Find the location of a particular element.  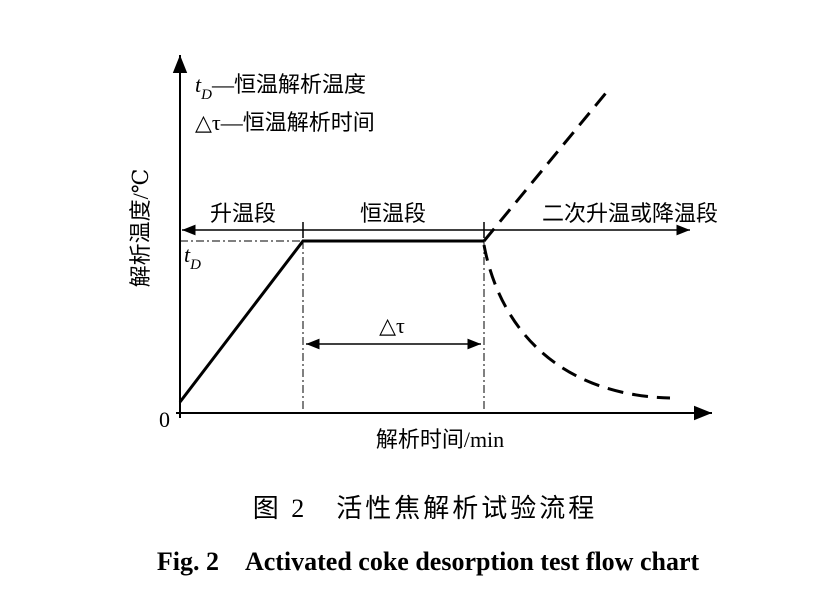

y-axis-label: 解析温度/℃ is located at coordinates (140, 228).